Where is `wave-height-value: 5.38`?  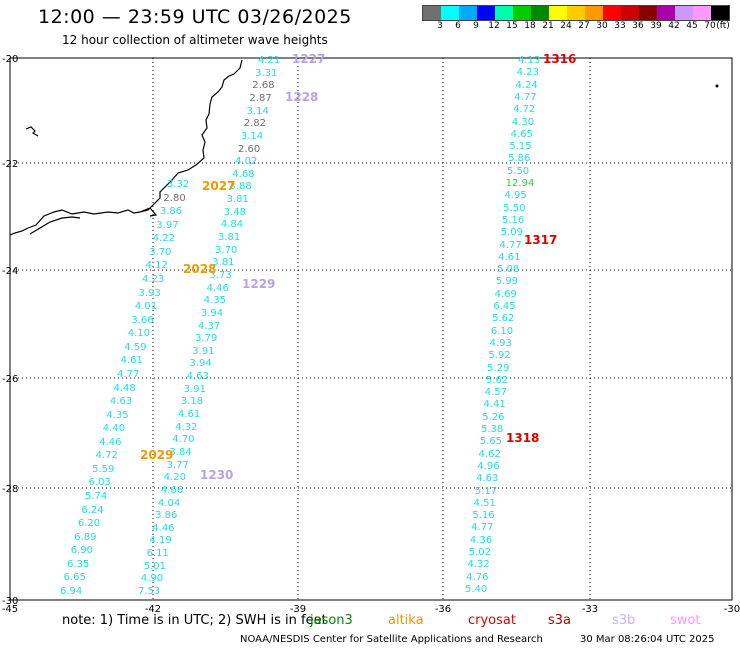 wave-height-value: 5.38 is located at coordinates (492, 430).